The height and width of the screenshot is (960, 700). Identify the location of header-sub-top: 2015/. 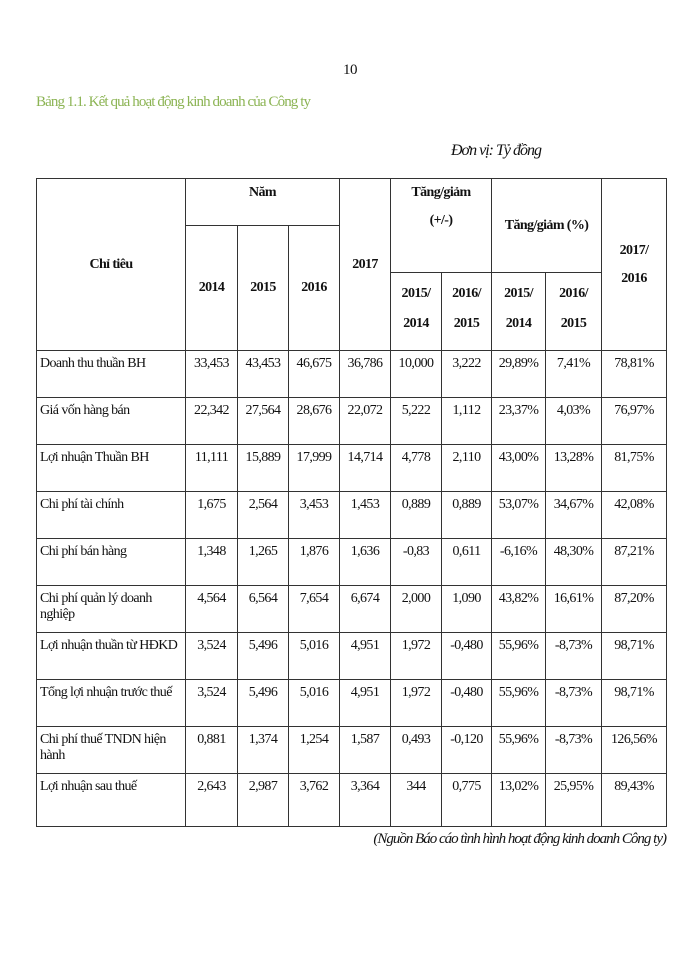
(416, 293).